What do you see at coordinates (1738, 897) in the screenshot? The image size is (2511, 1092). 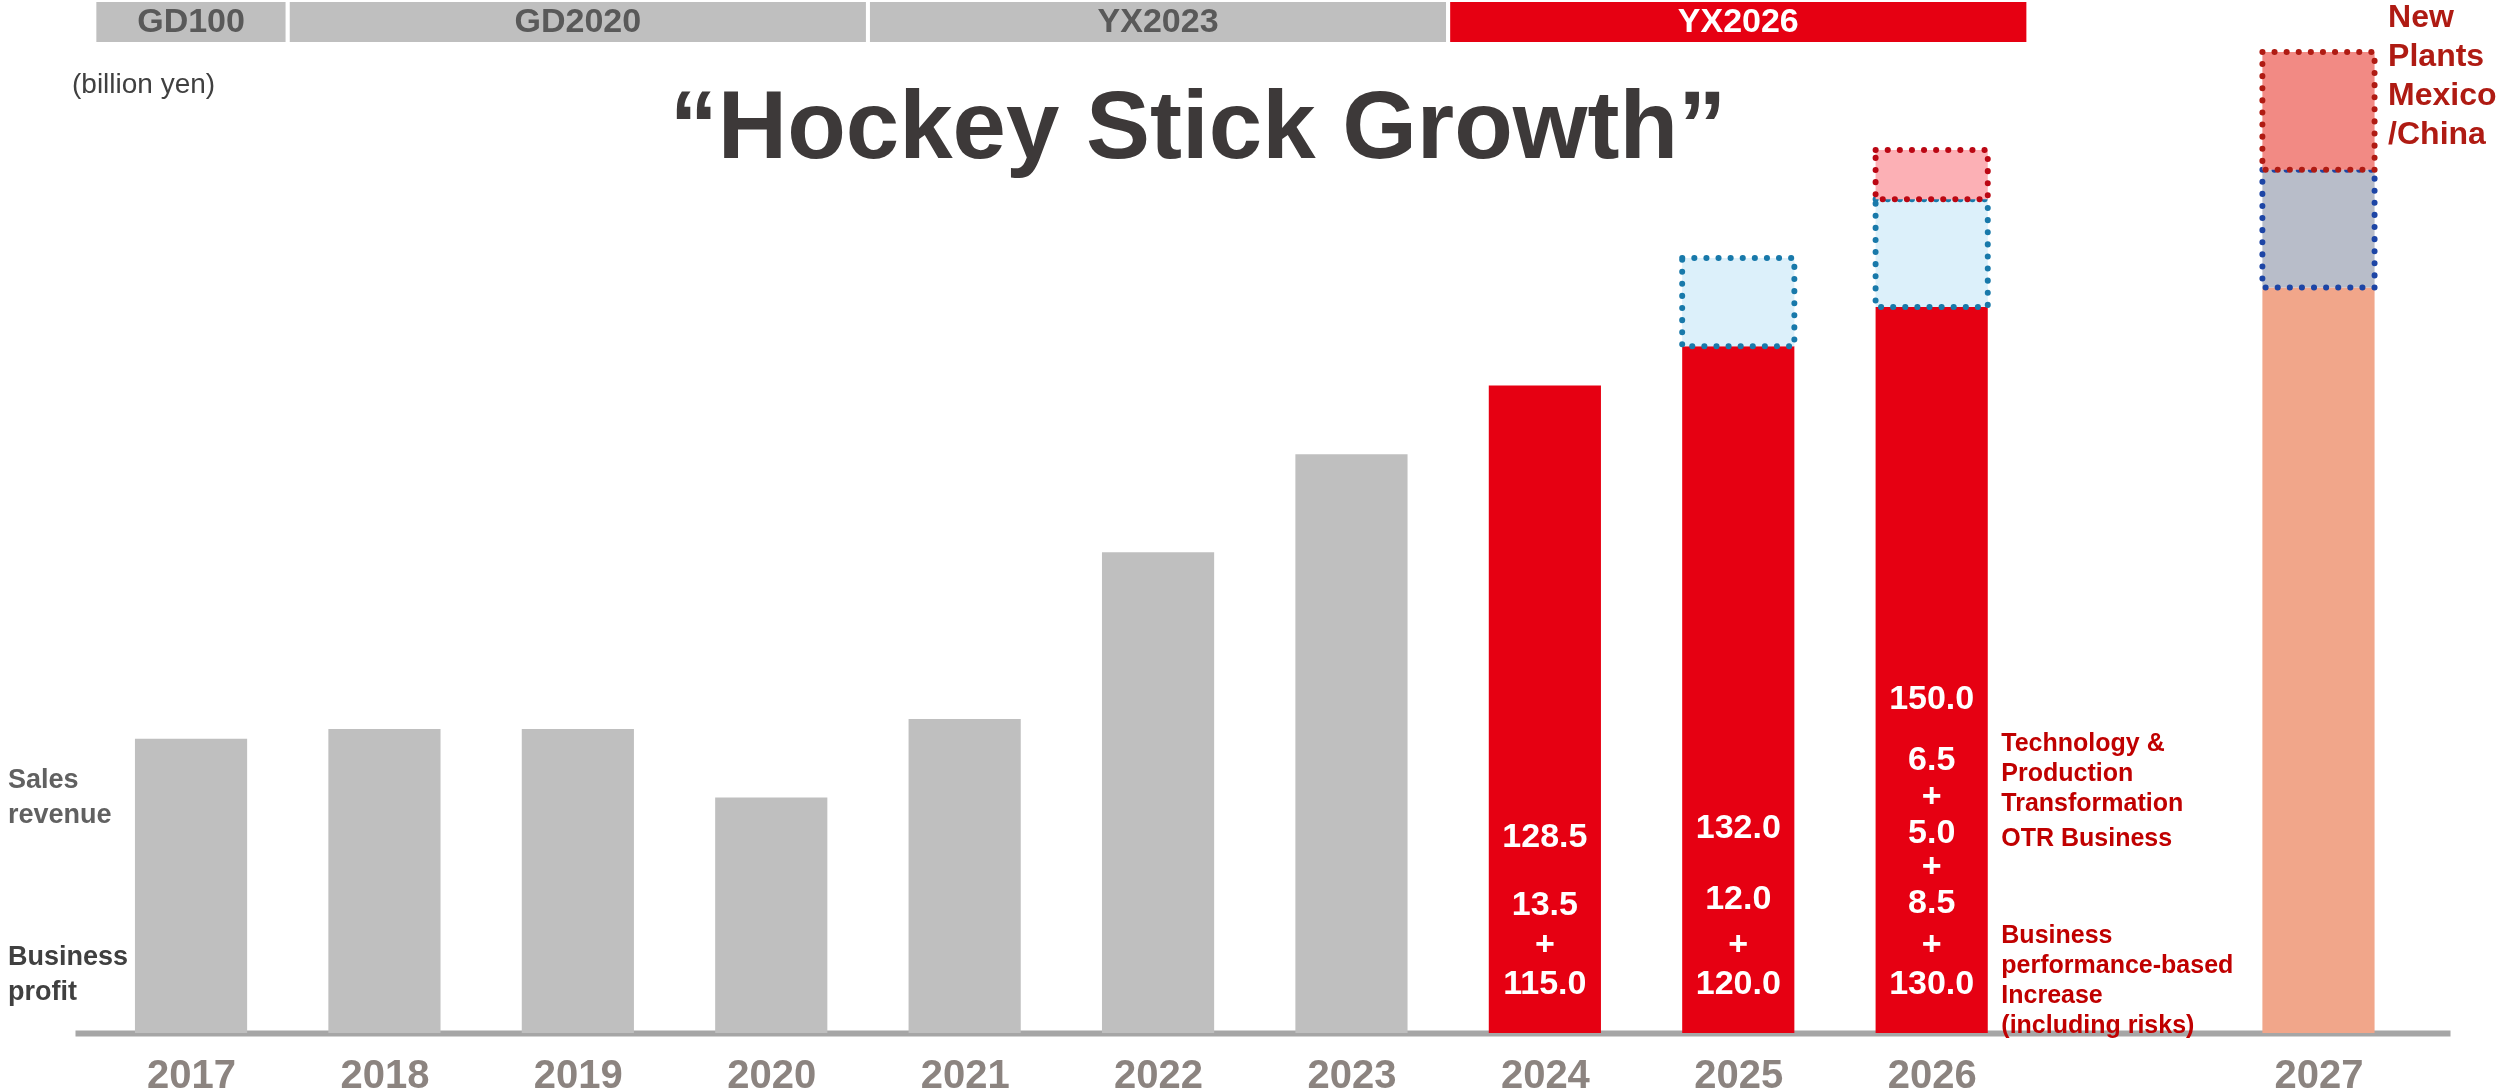 I see `annotation: 12.0` at bounding box center [1738, 897].